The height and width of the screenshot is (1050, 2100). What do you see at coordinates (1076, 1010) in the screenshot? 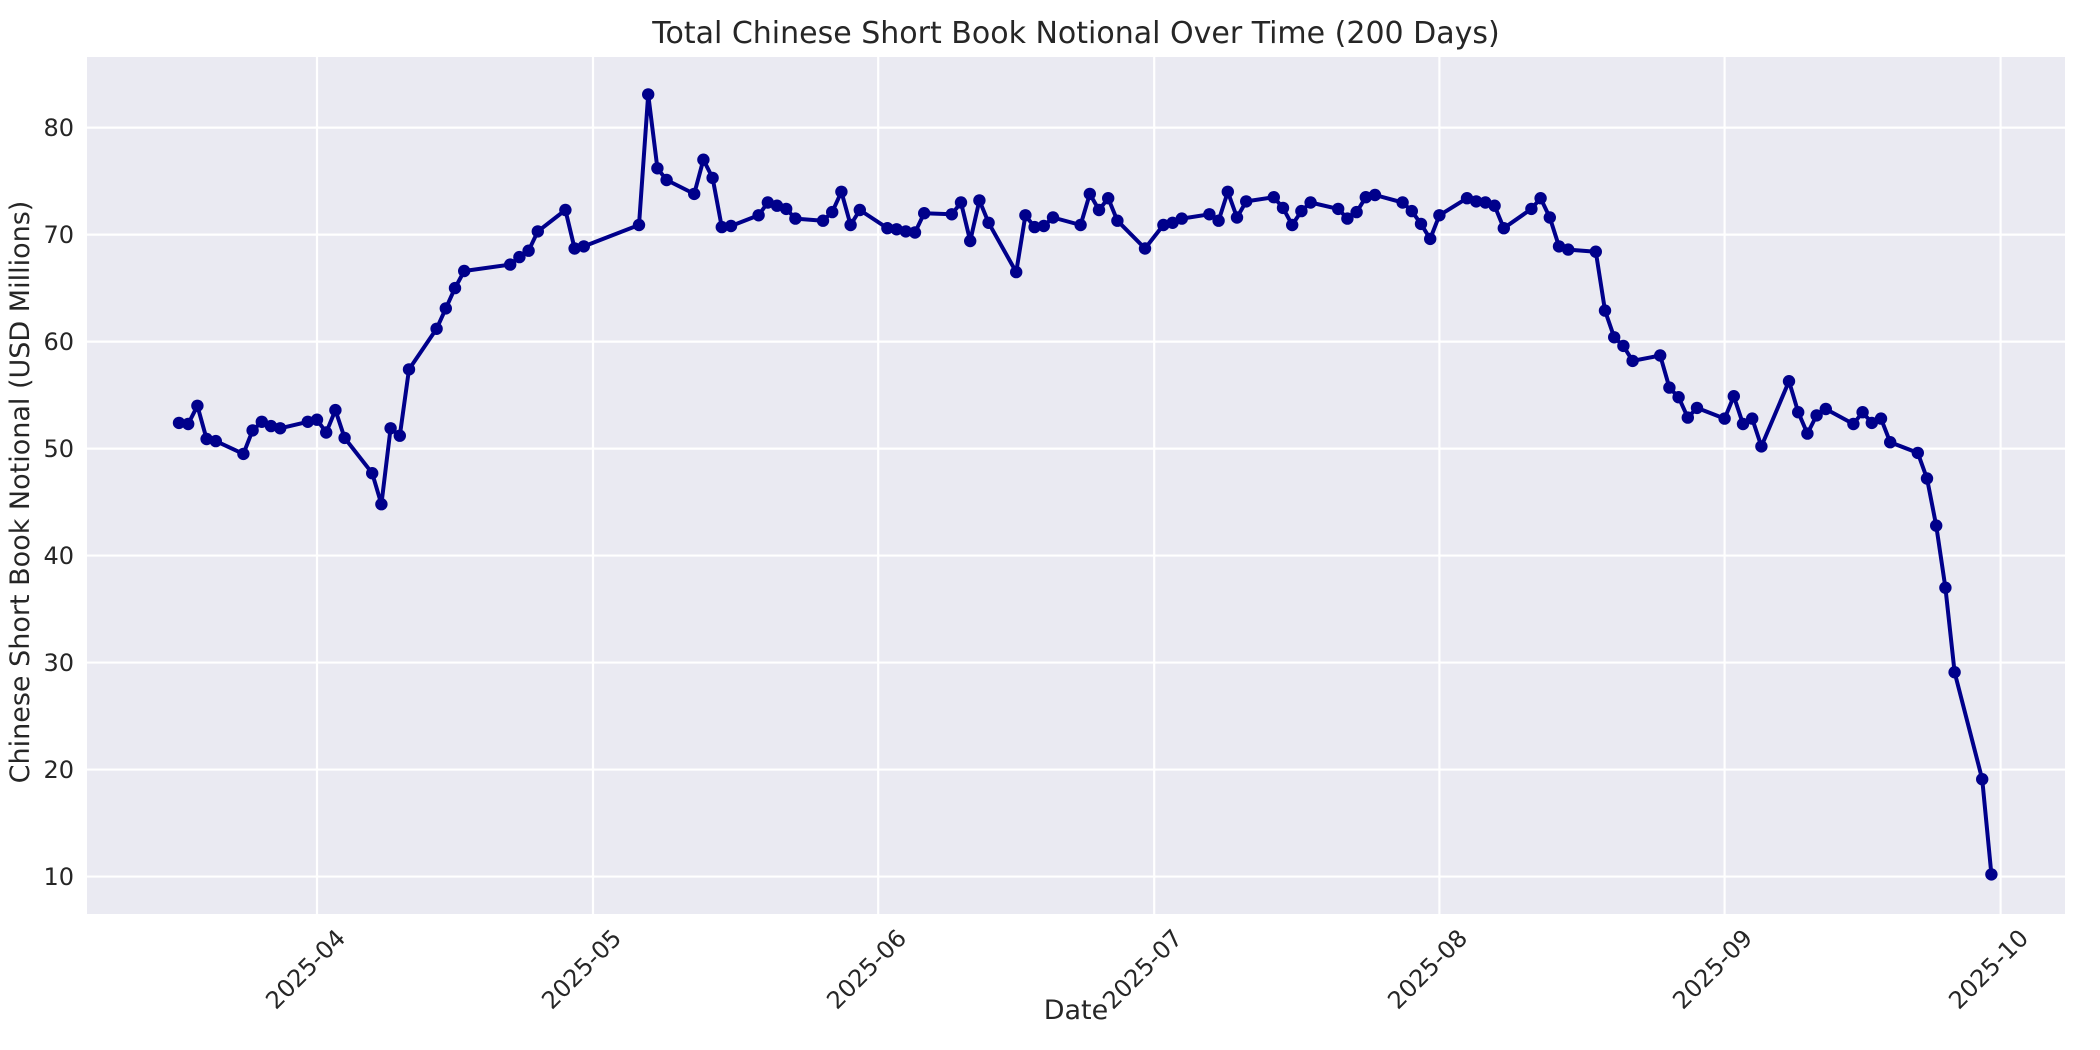
I see `x-axis-label: Date` at bounding box center [1076, 1010].